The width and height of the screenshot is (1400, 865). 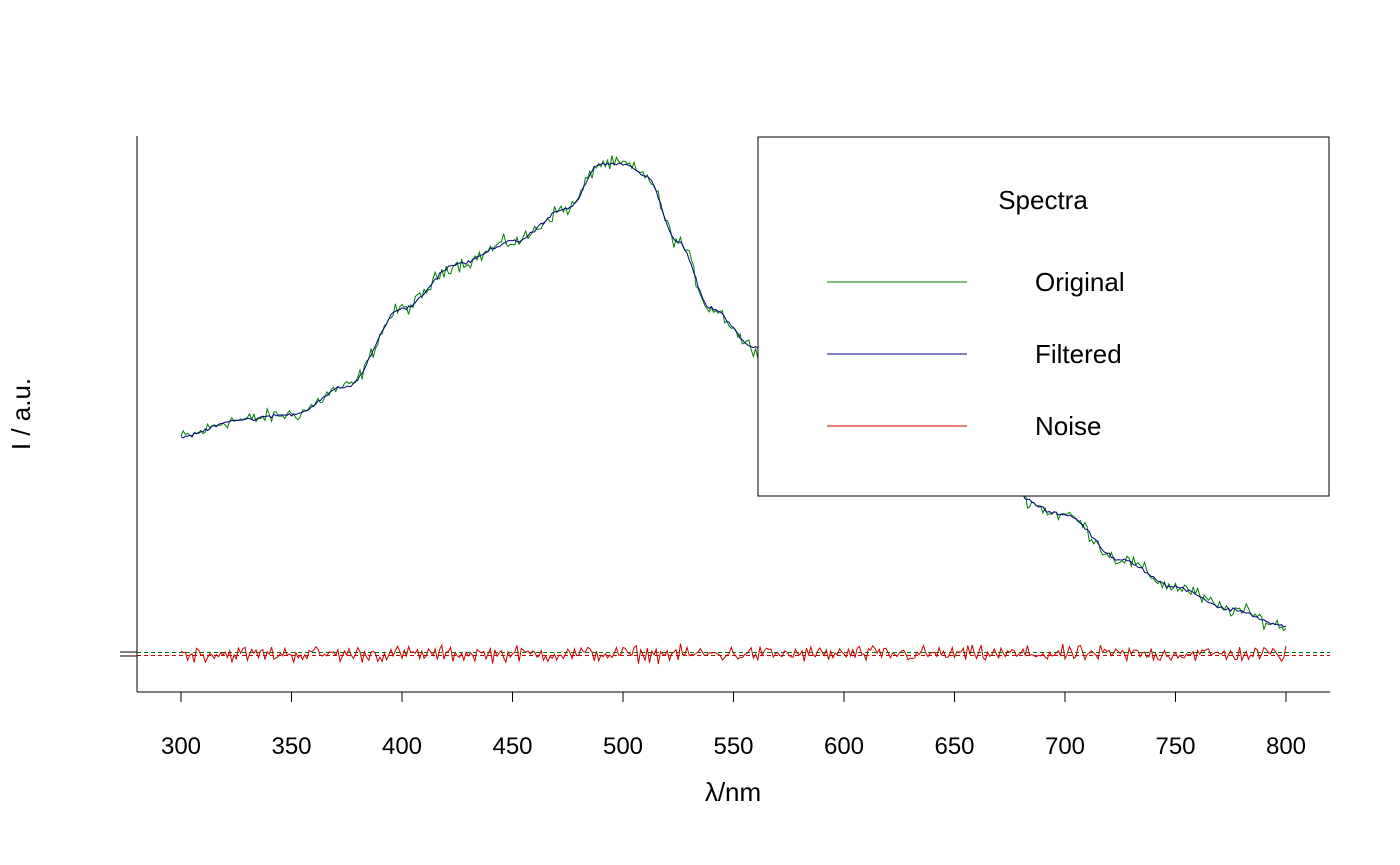 What do you see at coordinates (733, 792) in the screenshot?
I see `x-axis-label: λ/nm` at bounding box center [733, 792].